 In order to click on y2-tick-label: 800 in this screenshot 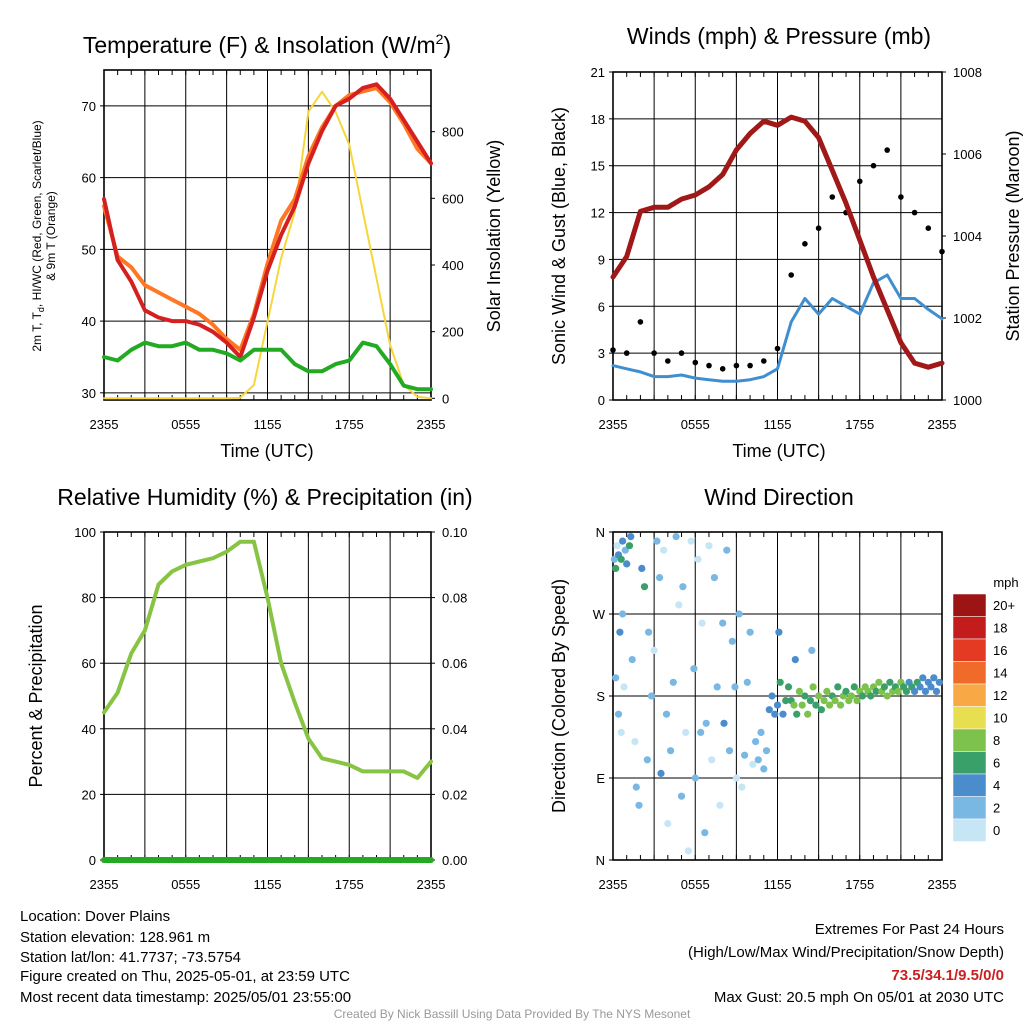, I will do `click(453, 132)`.